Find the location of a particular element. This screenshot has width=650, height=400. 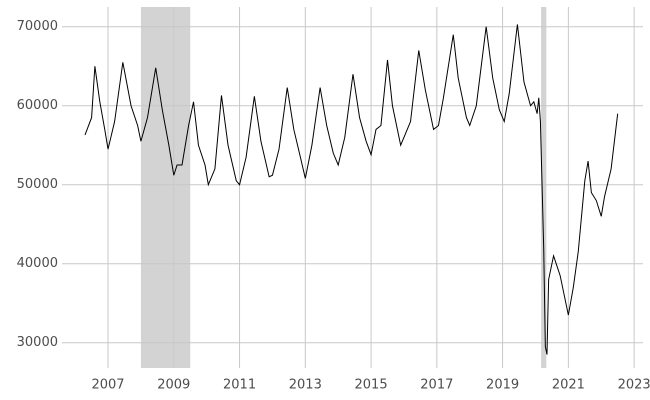

x-tick-label: 2021 is located at coordinates (568, 385).